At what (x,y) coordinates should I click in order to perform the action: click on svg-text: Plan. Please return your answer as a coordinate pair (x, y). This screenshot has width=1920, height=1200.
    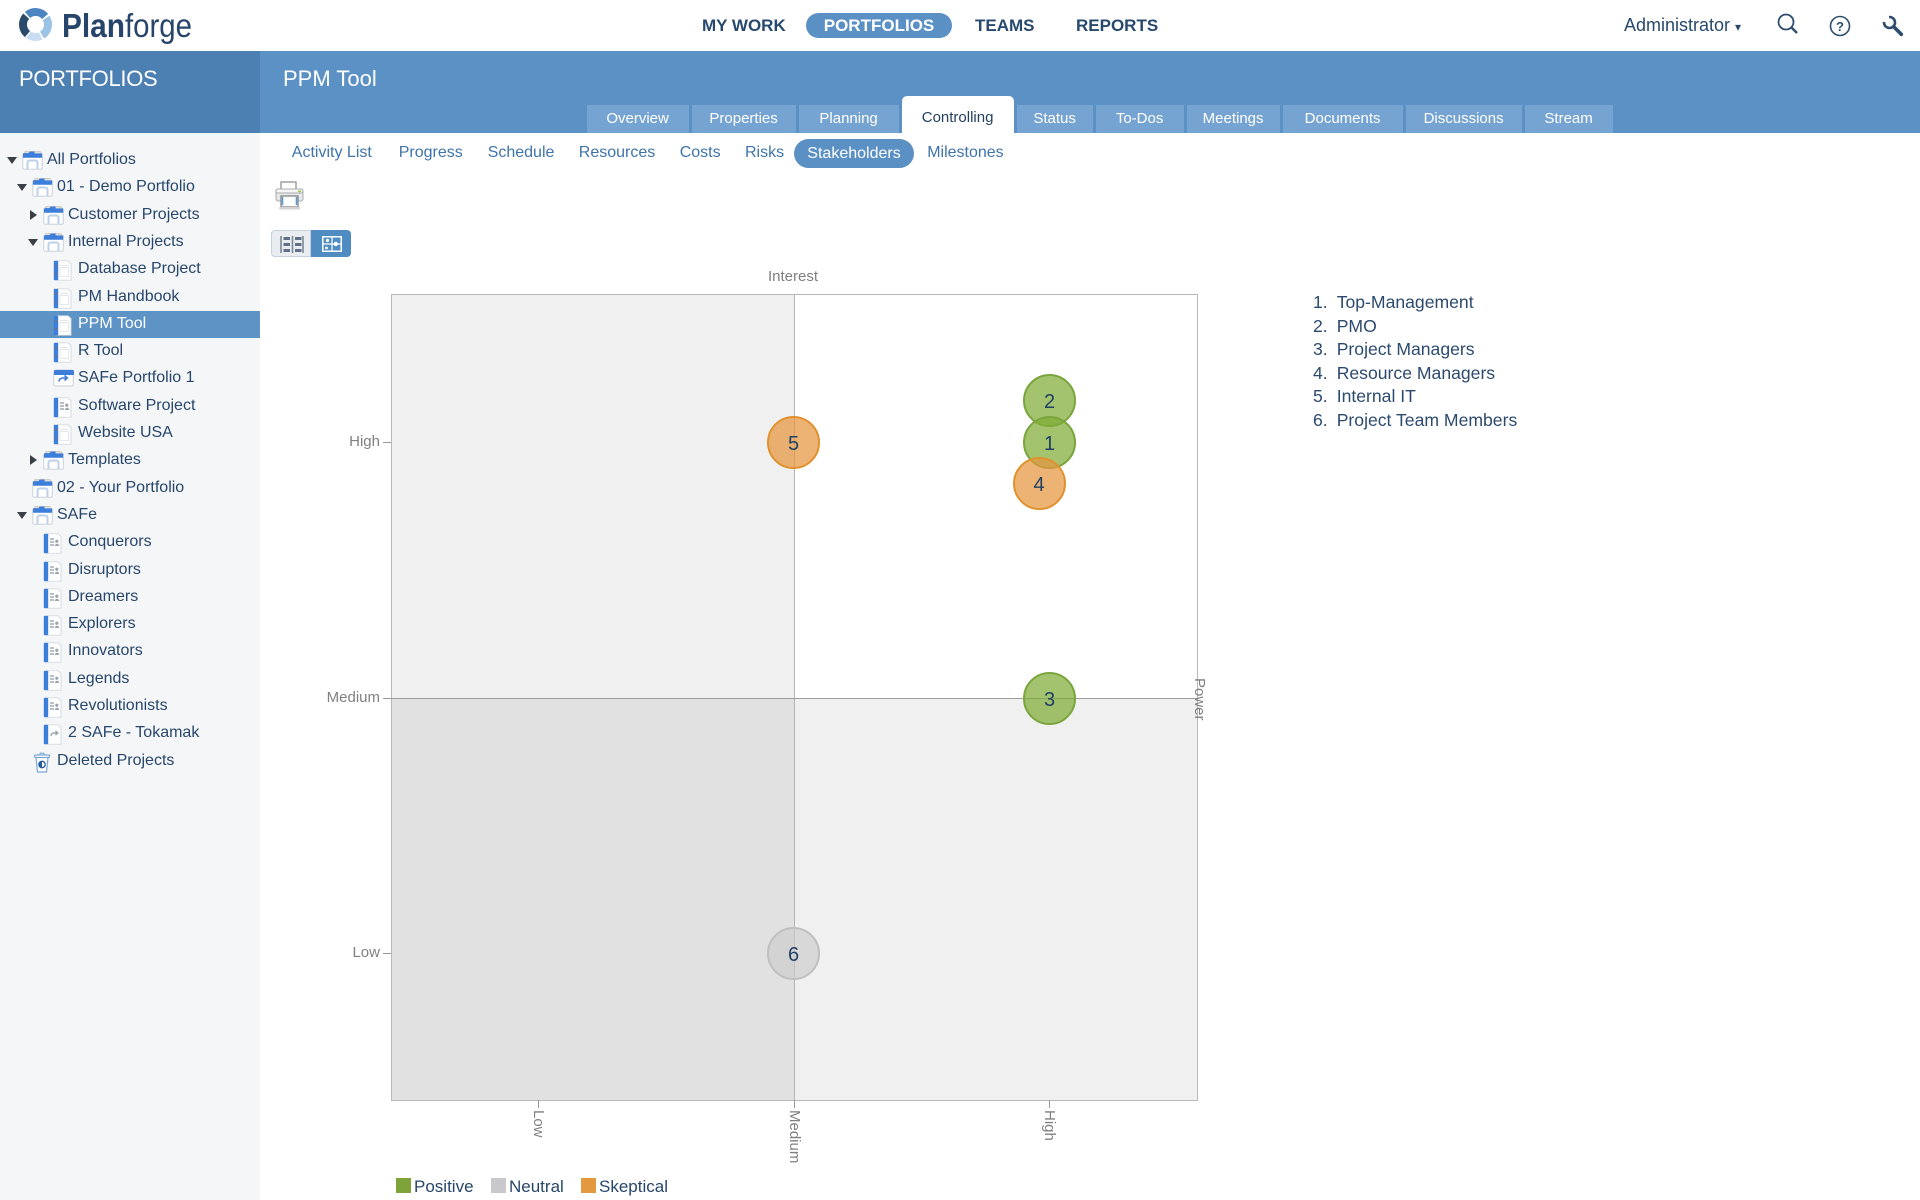
    Looking at the image, I should click on (93, 25).